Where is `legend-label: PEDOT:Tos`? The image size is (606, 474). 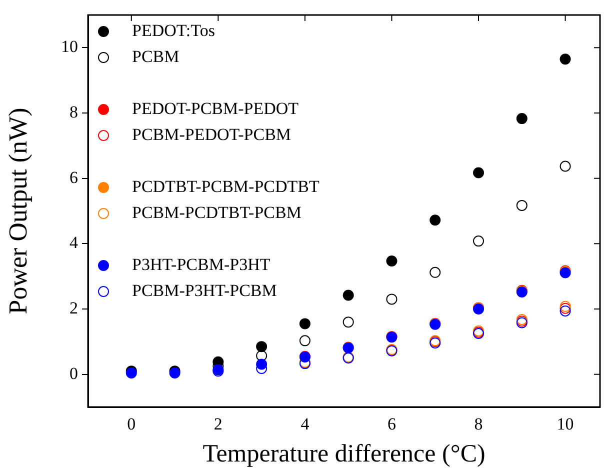
legend-label: PEDOT:Tos is located at coordinates (173, 31).